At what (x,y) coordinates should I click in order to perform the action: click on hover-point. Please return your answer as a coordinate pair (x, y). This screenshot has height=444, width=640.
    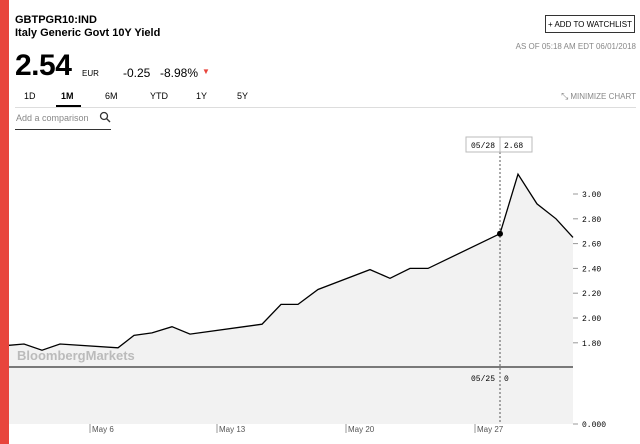
    Looking at the image, I should click on (500, 233).